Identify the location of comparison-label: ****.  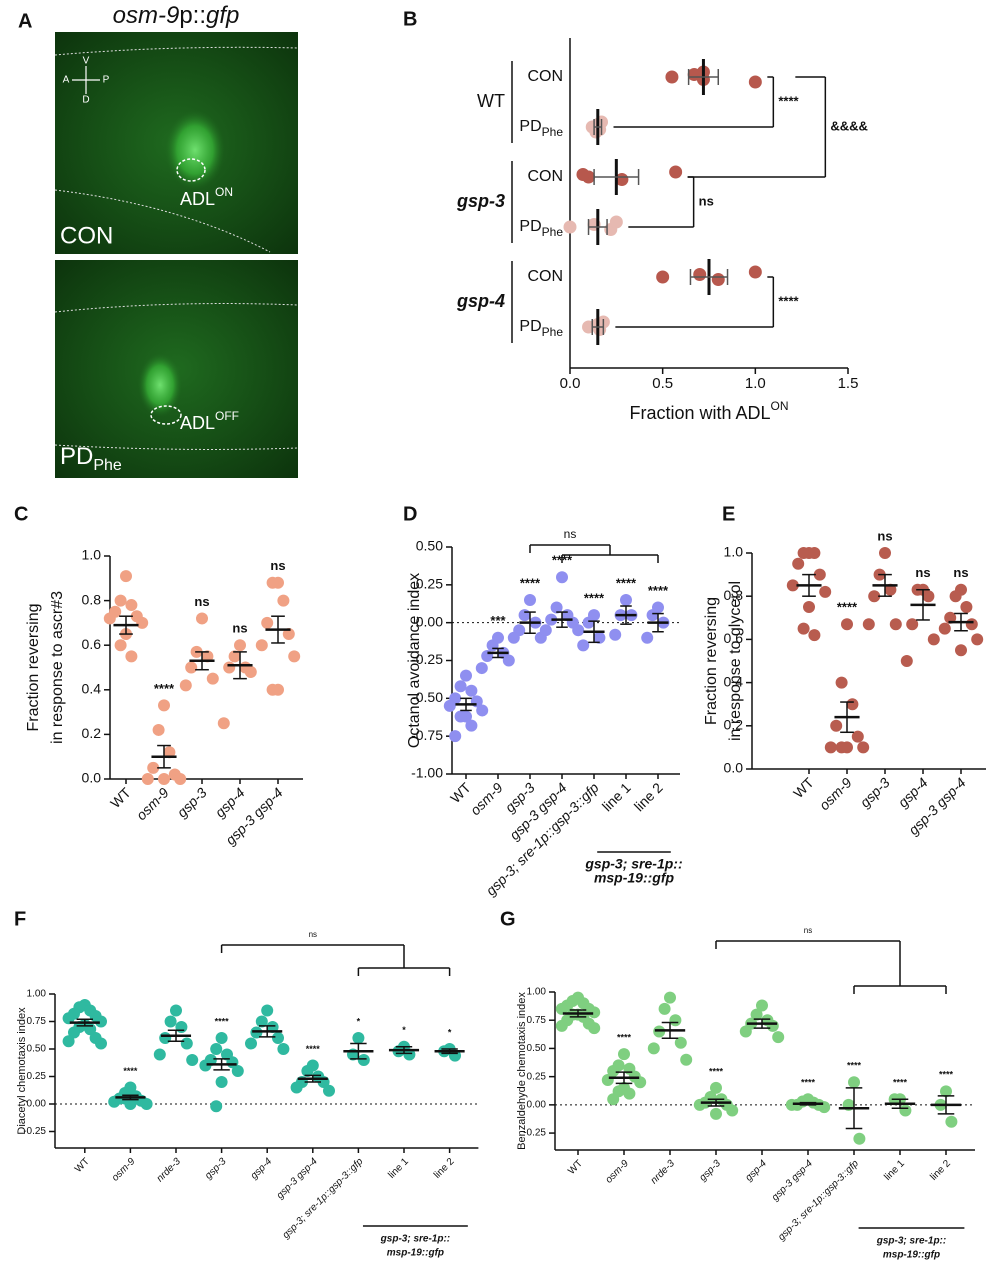
(788, 300).